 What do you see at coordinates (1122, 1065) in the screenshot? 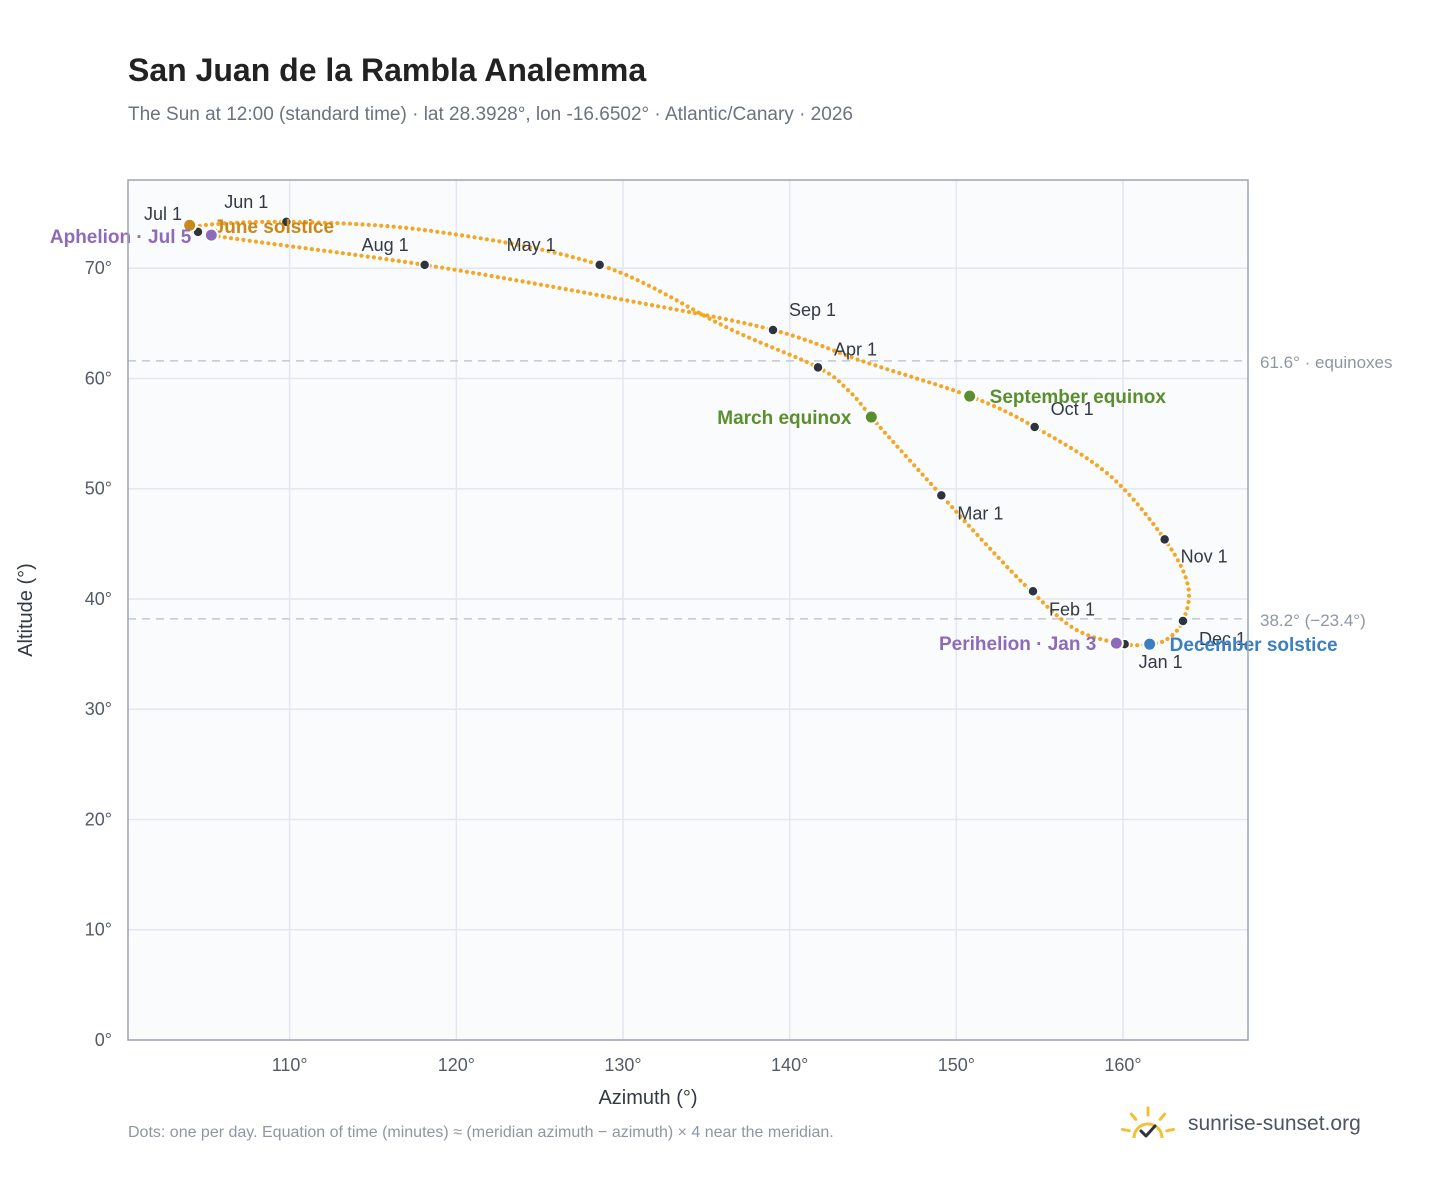
I see `x-tick-label: 160°` at bounding box center [1122, 1065].